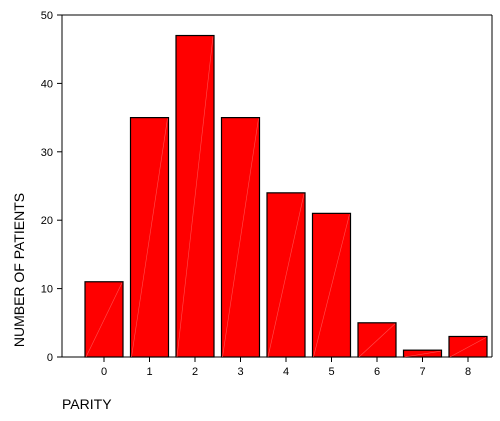 The height and width of the screenshot is (421, 500). What do you see at coordinates (286, 372) in the screenshot?
I see `x-tick-label: 4` at bounding box center [286, 372].